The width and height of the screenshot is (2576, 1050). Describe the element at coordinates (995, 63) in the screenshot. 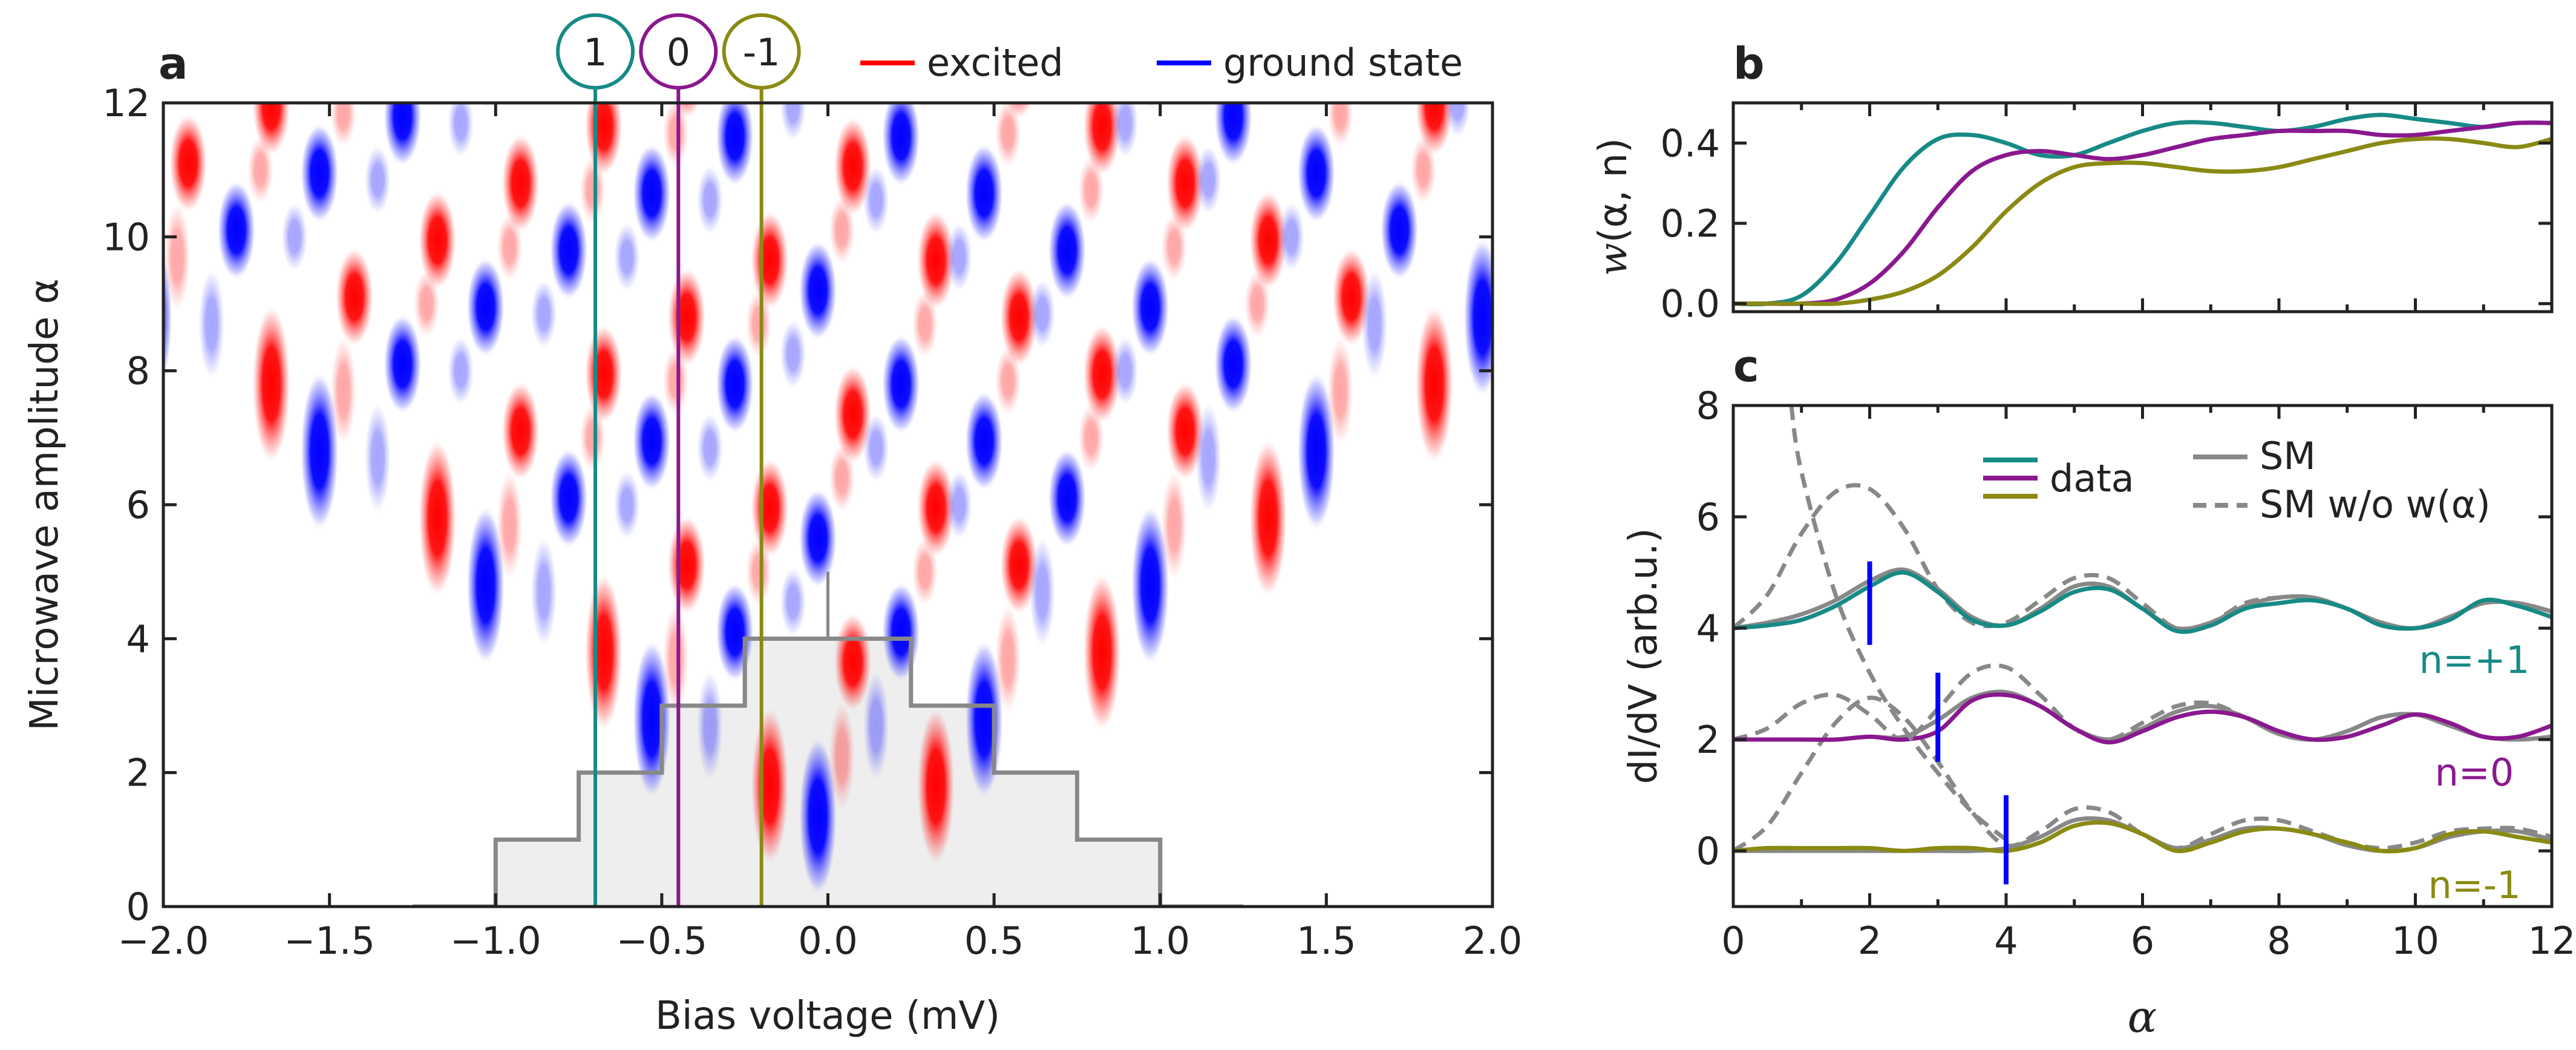

I see `legend-excited-label: excited` at that location.